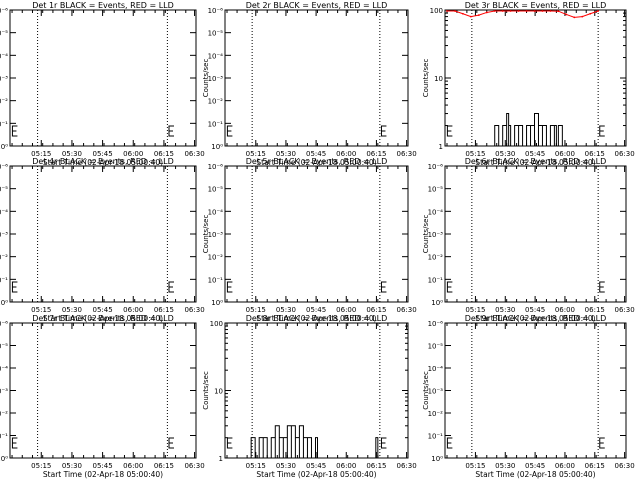 The width and height of the screenshot is (640, 480). Describe the element at coordinates (536, 318) in the screenshot. I see `panel-title: Det 9r BLACK = Events, RED = LLD` at that location.